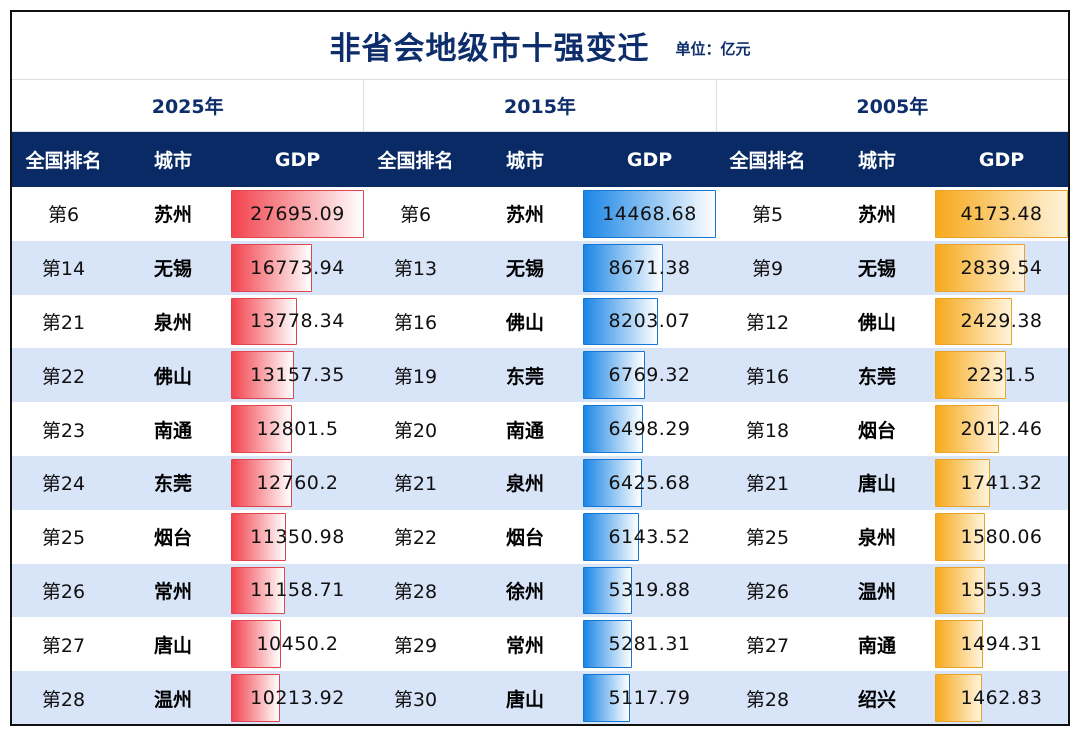 The width and height of the screenshot is (1080, 738). What do you see at coordinates (415, 699) in the screenshot?
I see `rank-cell: 第30` at bounding box center [415, 699].